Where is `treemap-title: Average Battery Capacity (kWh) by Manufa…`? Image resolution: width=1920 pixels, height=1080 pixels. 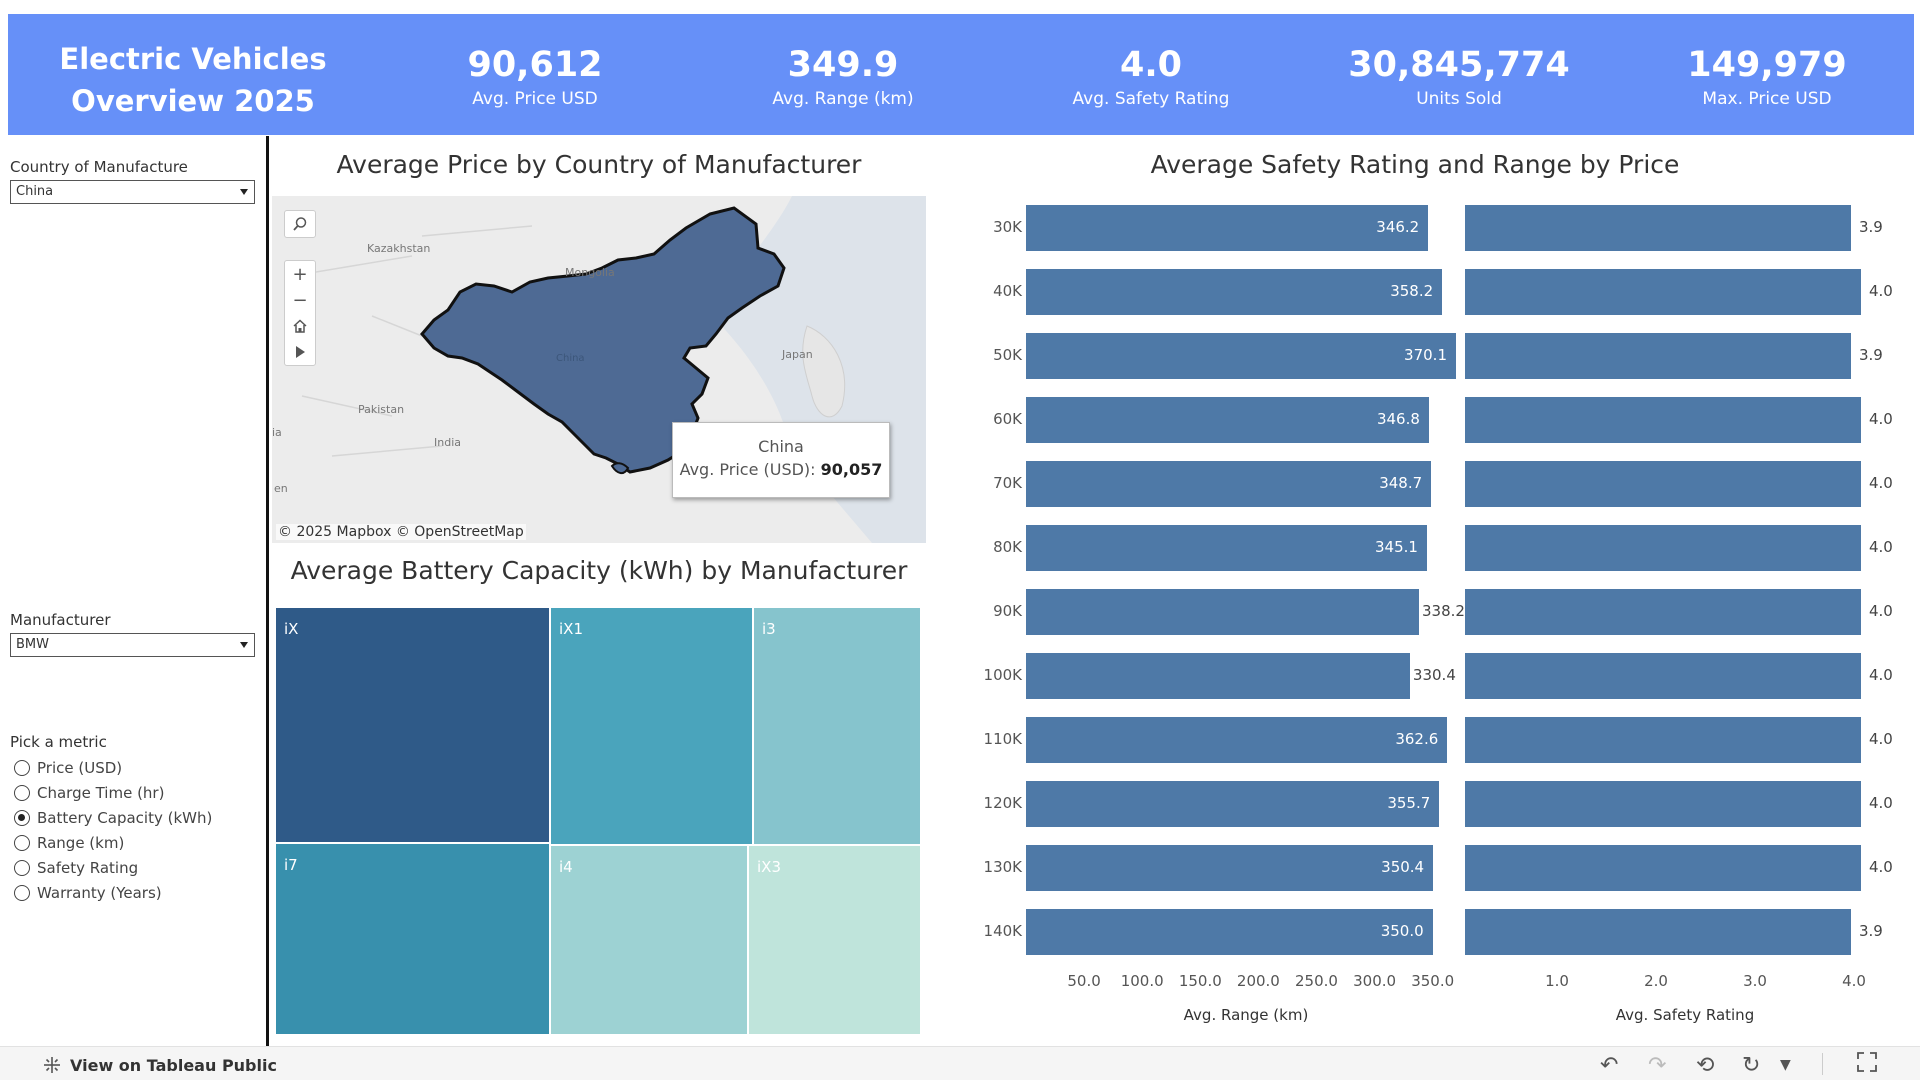 treemap-title: Average Battery Capacity (kWh) by Manufa… is located at coordinates (599, 570).